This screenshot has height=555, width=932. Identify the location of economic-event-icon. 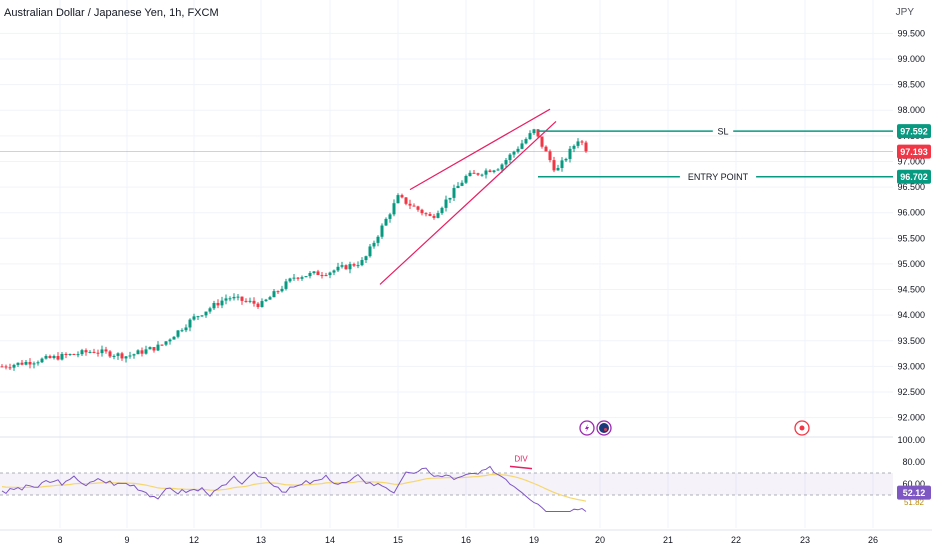
(802, 428).